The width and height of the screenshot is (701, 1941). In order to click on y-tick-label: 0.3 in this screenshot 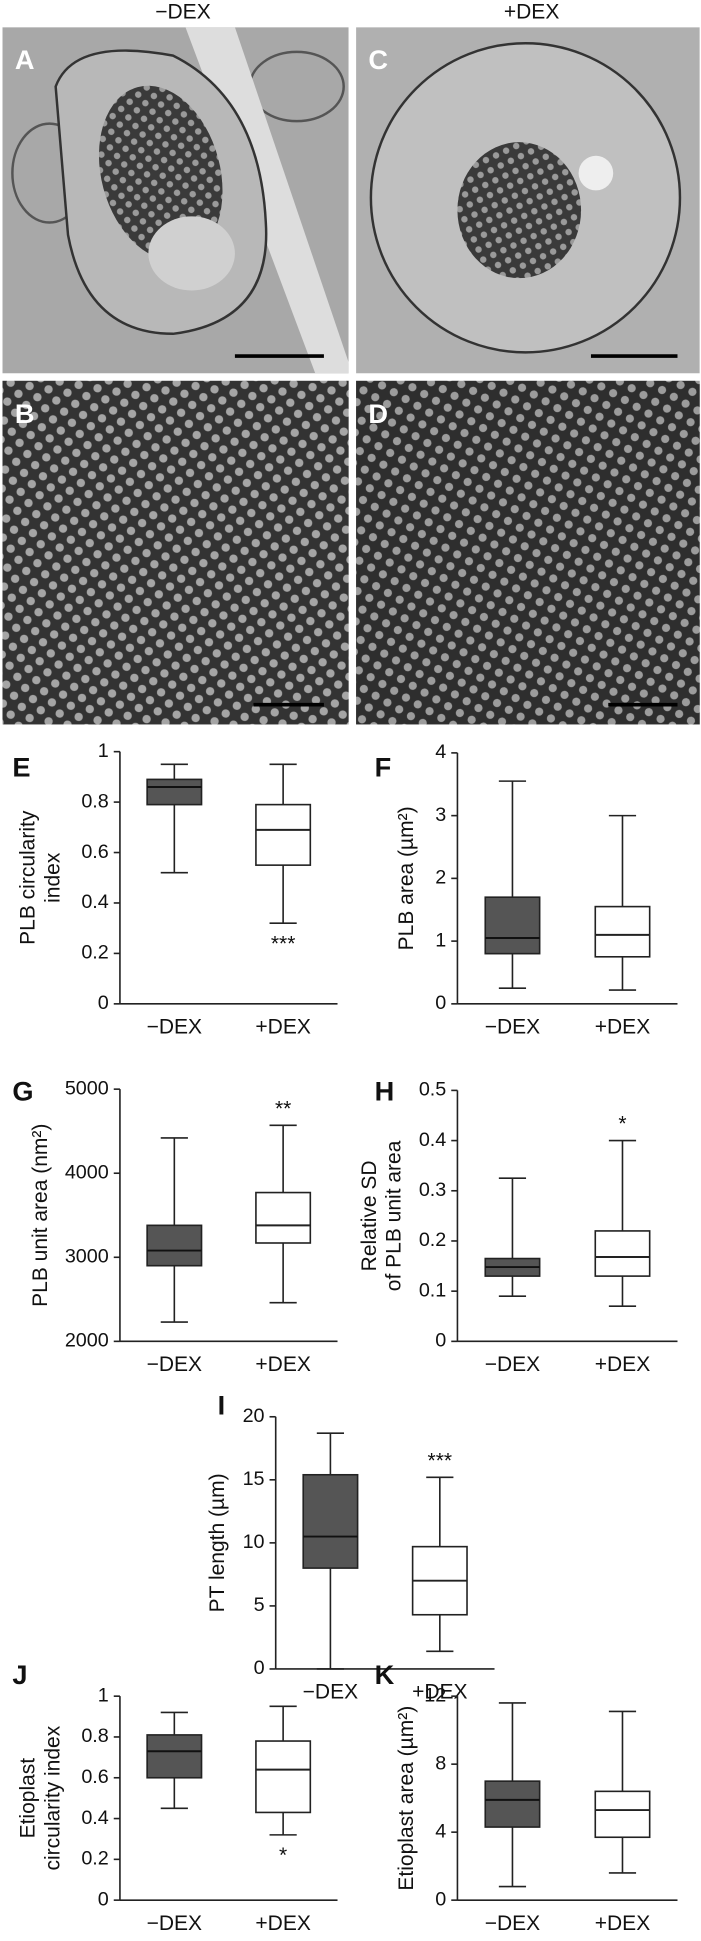, I will do `click(432, 1190)`.